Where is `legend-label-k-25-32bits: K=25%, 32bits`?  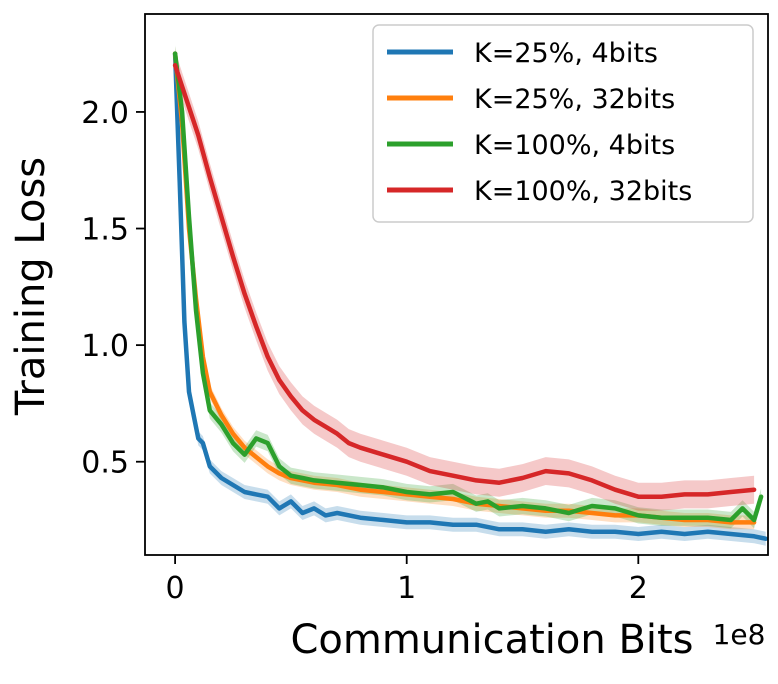 legend-label-k-25-32bits: K=25%, 32bits is located at coordinates (574, 99).